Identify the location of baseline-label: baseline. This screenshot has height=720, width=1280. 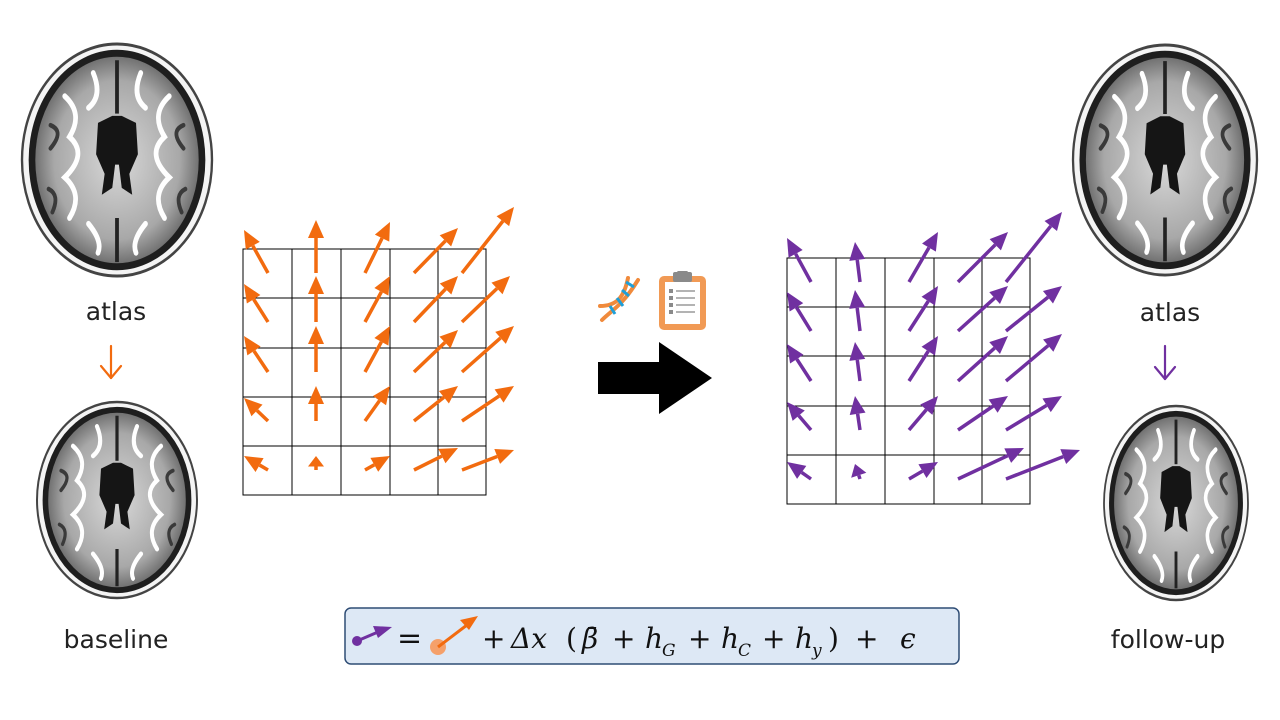
(116, 639).